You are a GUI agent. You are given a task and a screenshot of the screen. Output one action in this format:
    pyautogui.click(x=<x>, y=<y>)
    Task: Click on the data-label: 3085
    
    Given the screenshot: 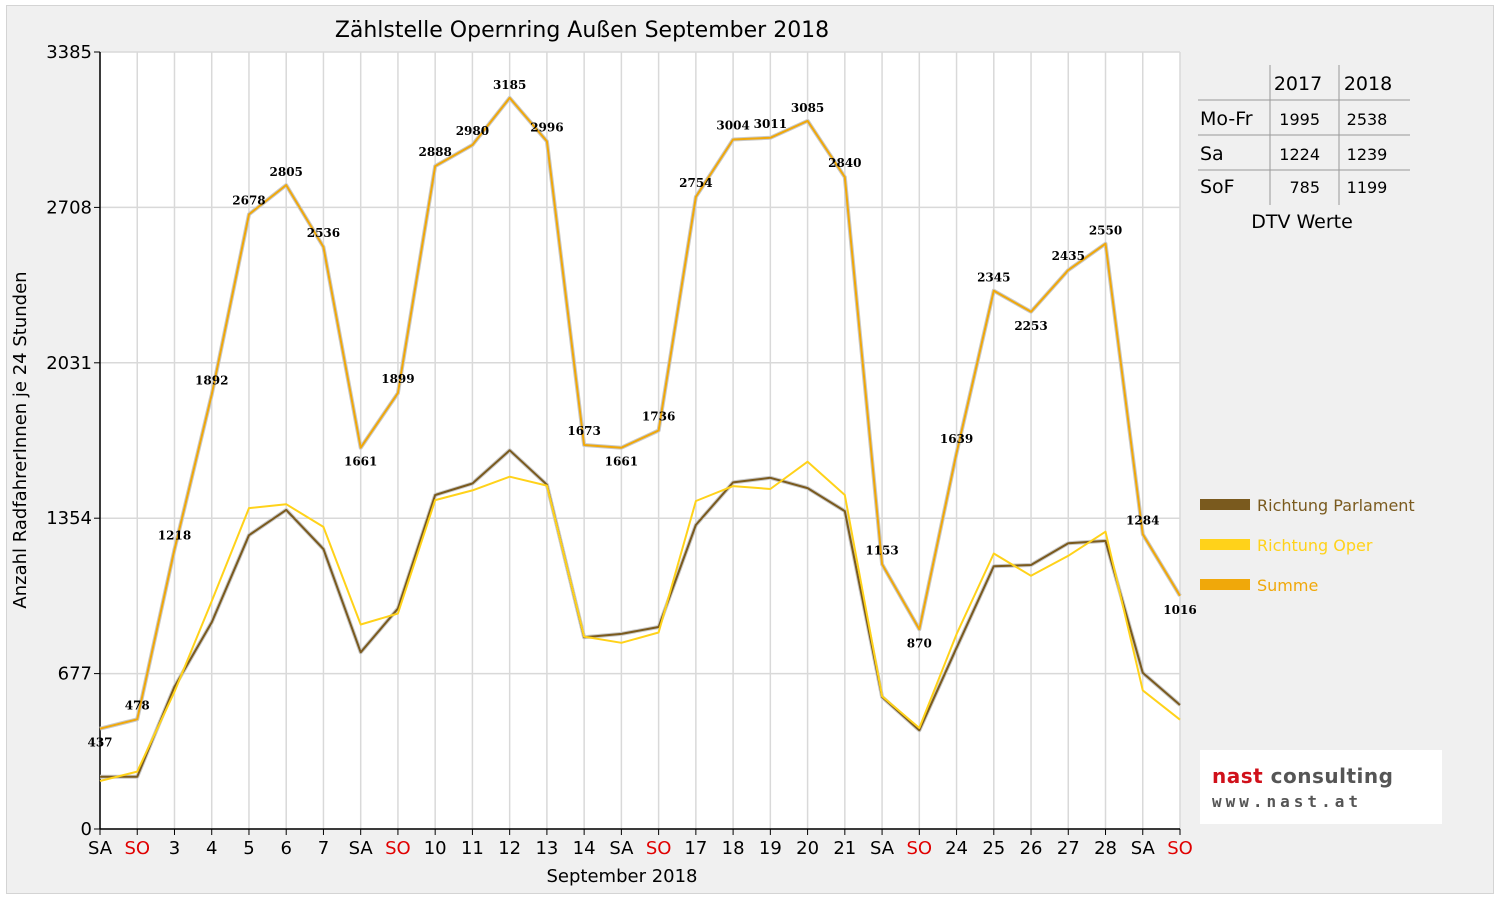 What is the action you would take?
    pyautogui.click(x=807, y=108)
    